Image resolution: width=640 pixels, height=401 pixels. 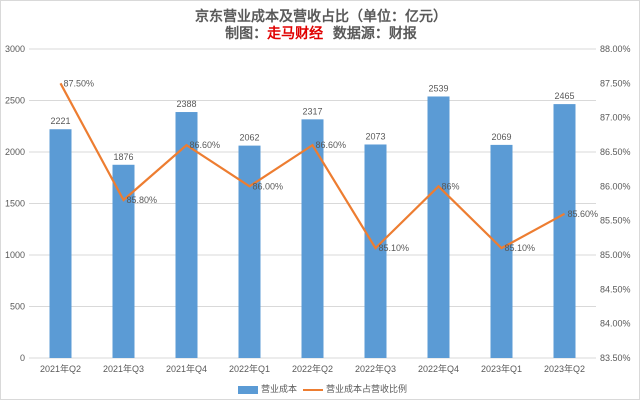 I want to click on chart-subtitle: 制图：走马财经 数据源：财报, so click(x=320, y=33).